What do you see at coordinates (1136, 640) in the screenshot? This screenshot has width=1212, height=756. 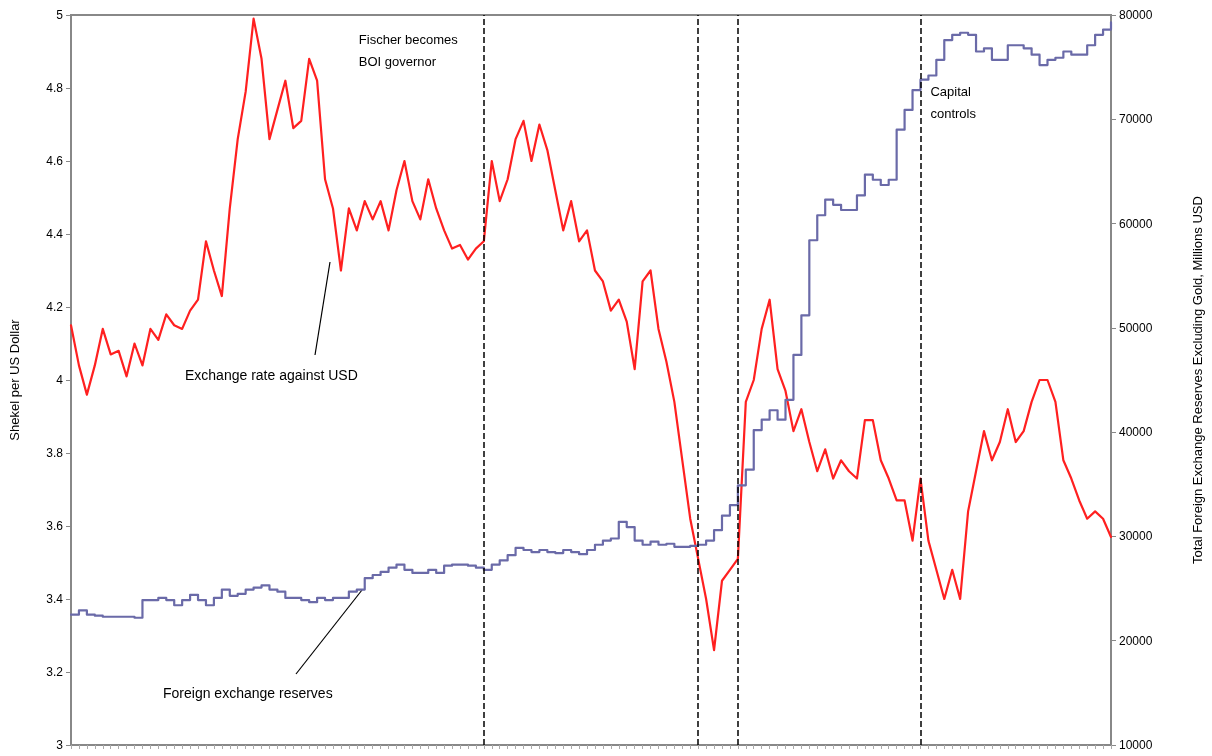 I see `y2-tick-label: 20000` at bounding box center [1136, 640].